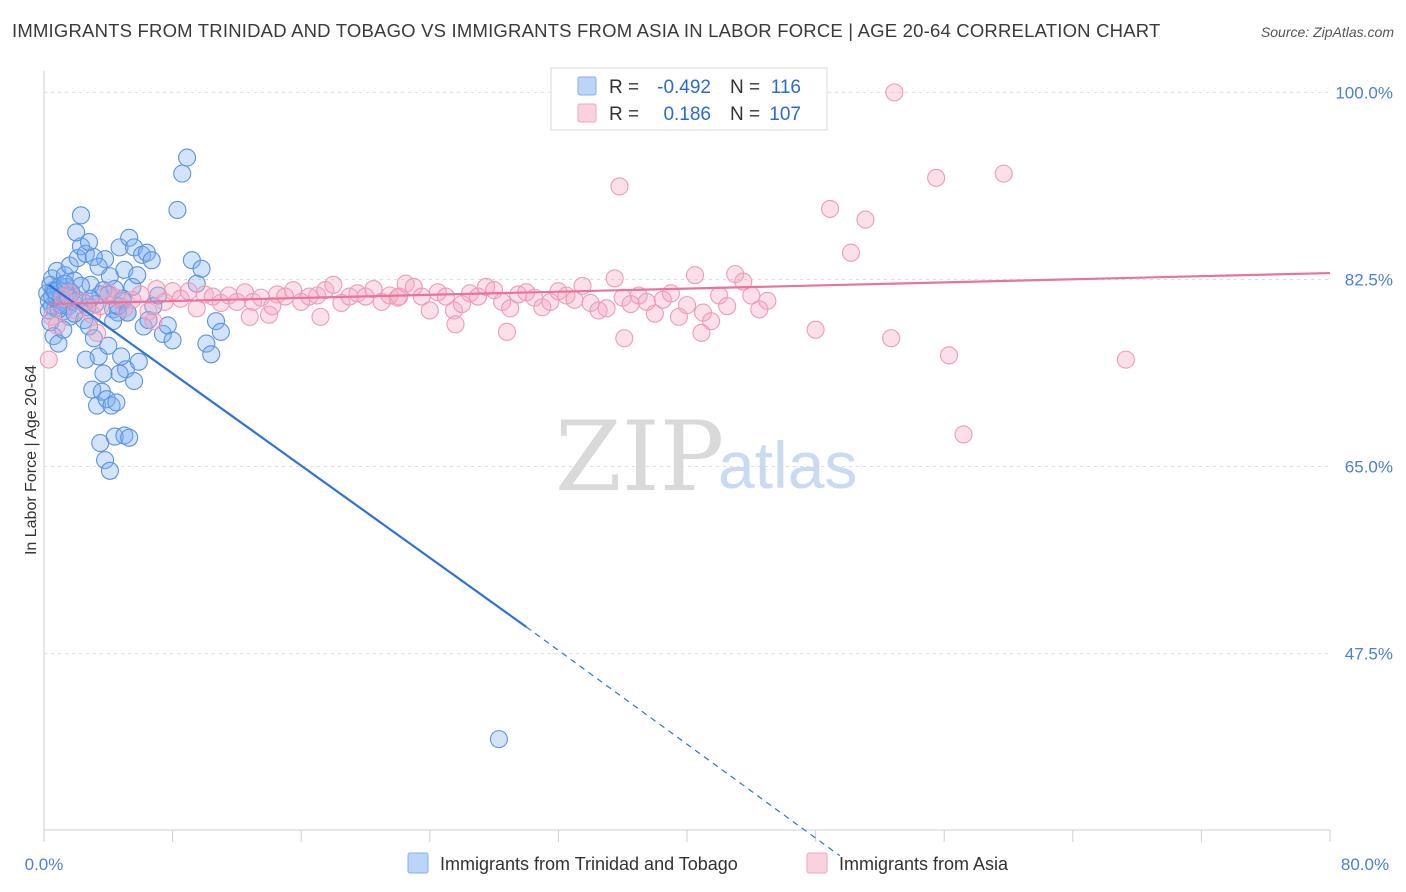  Describe the element at coordinates (787, 465) in the screenshot. I see `watermark-atlas: atlas` at that location.